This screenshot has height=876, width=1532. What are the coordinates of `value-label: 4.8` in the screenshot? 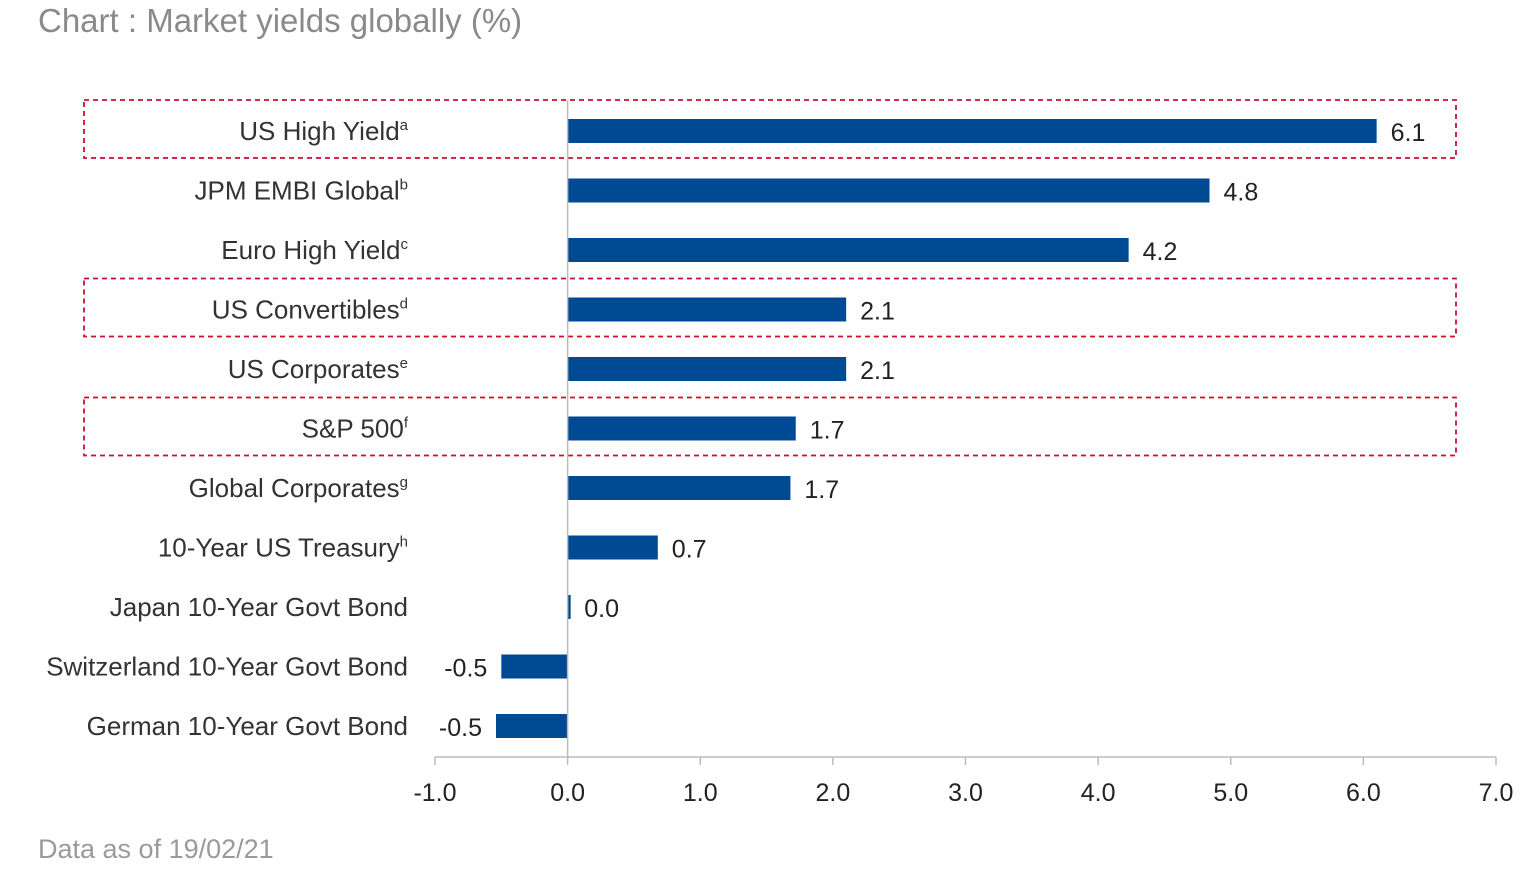 It's located at (1241, 193).